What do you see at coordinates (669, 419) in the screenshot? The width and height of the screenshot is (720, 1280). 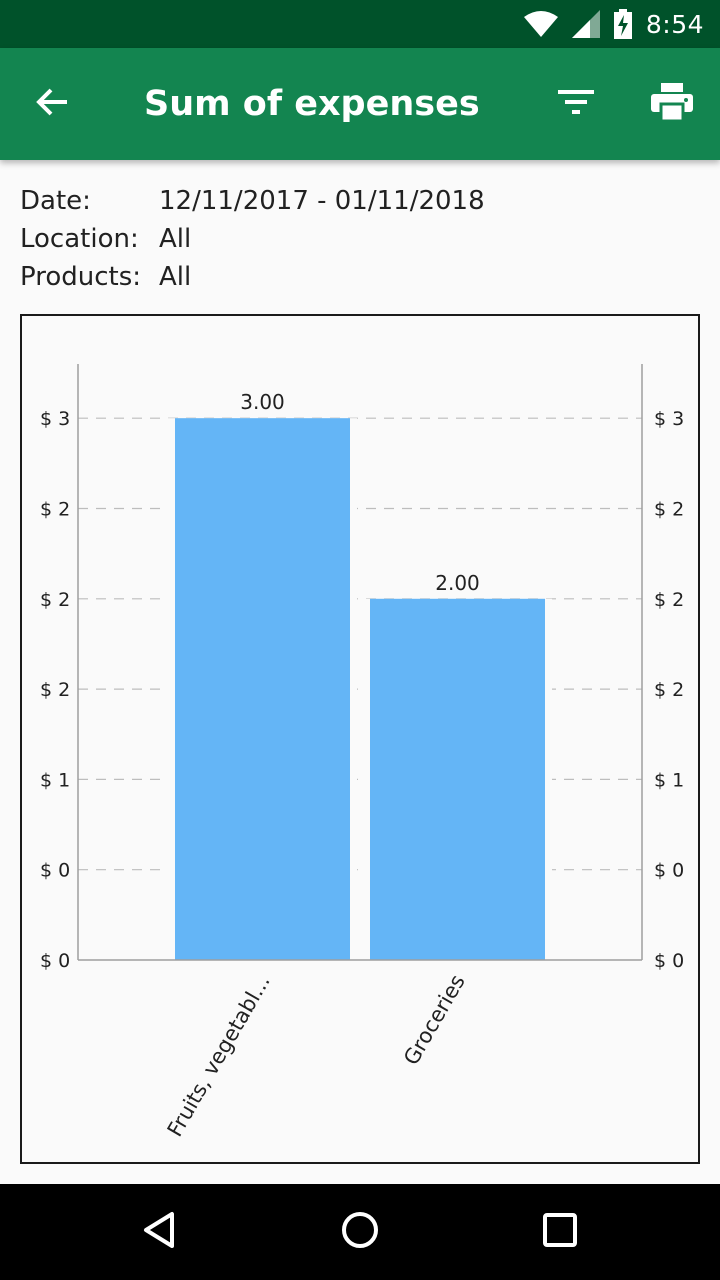 I see `y-tick-label-right: $ 3` at bounding box center [669, 419].